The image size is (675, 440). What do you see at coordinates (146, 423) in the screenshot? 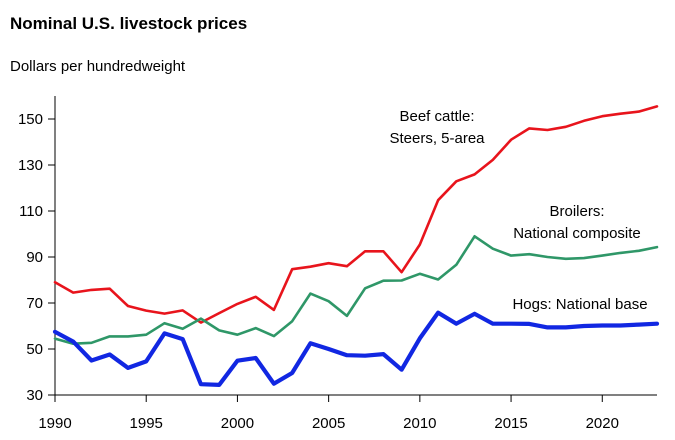
I see `x-tick-label: 1995` at bounding box center [146, 423].